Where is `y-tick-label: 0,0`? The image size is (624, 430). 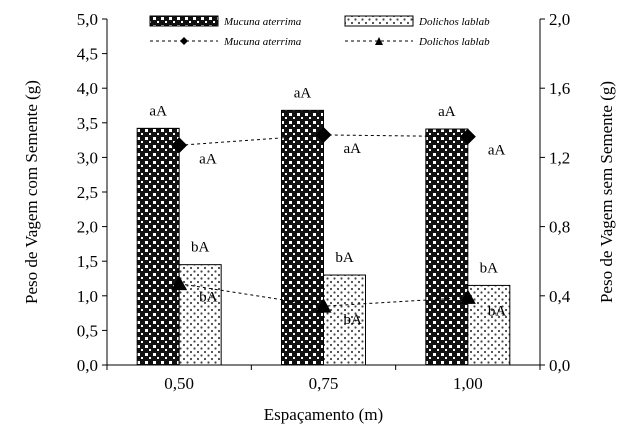
y-tick-label: 0,0 is located at coordinates (87, 365).